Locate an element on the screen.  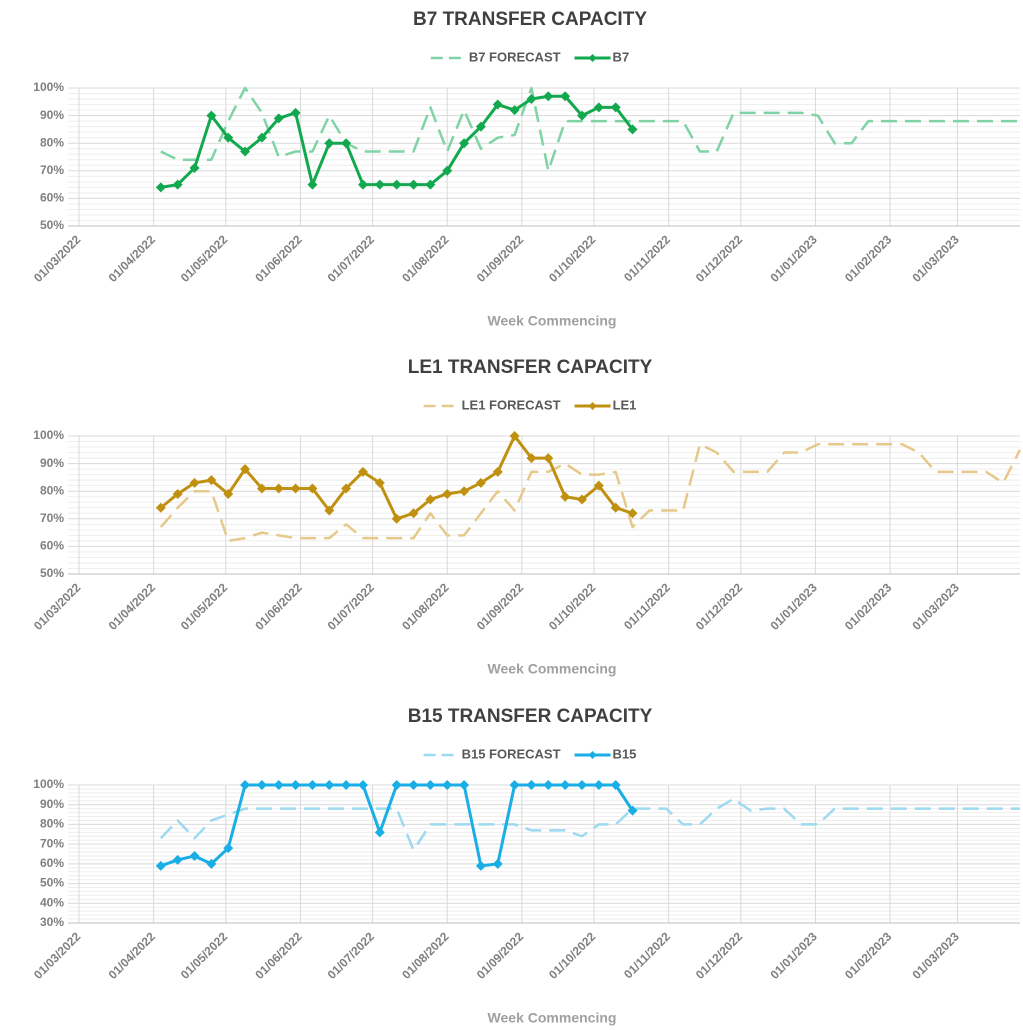
y-tick-label: 80% is located at coordinates (52, 142).